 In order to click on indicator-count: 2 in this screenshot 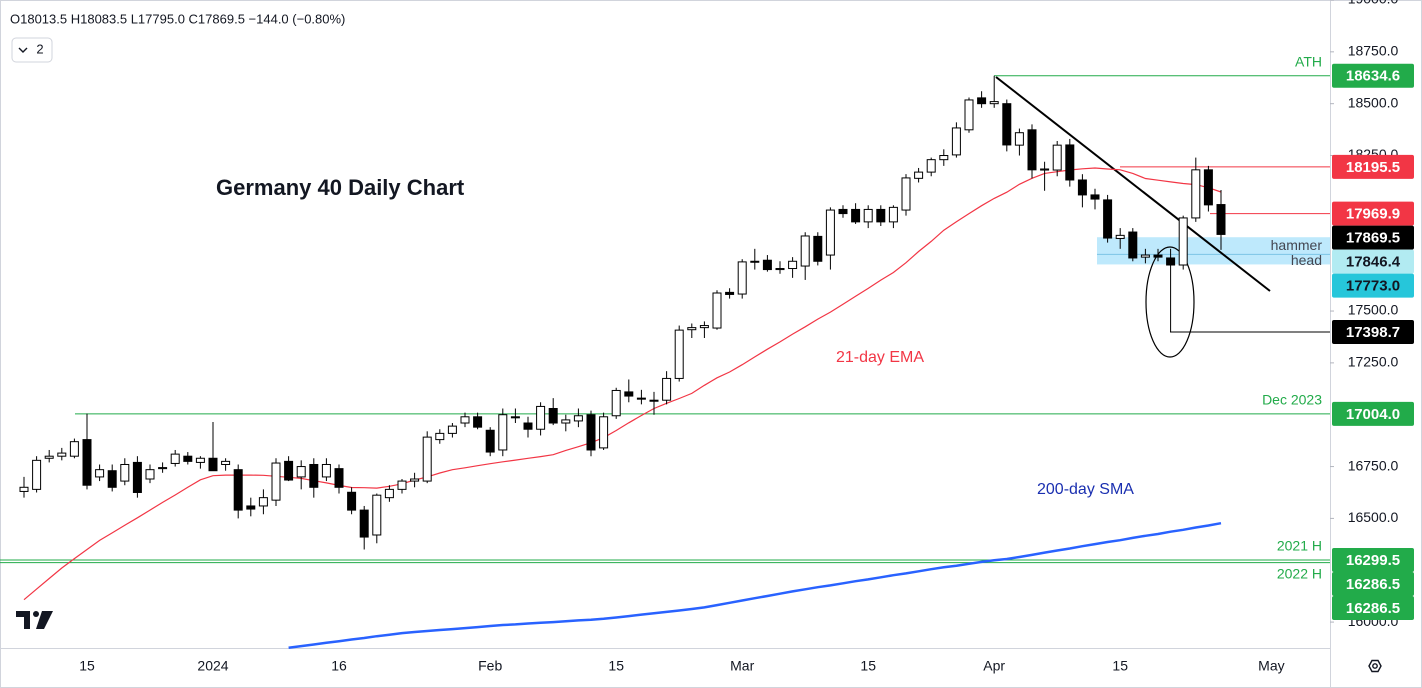, I will do `click(39, 48)`.